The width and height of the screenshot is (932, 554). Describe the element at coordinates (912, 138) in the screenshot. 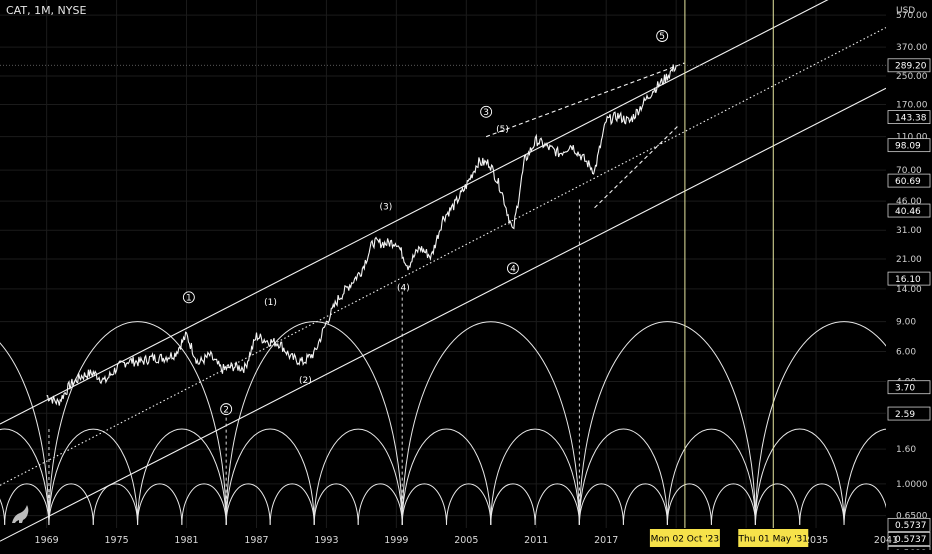

I see `y-tick-label-4: 110.00` at that location.